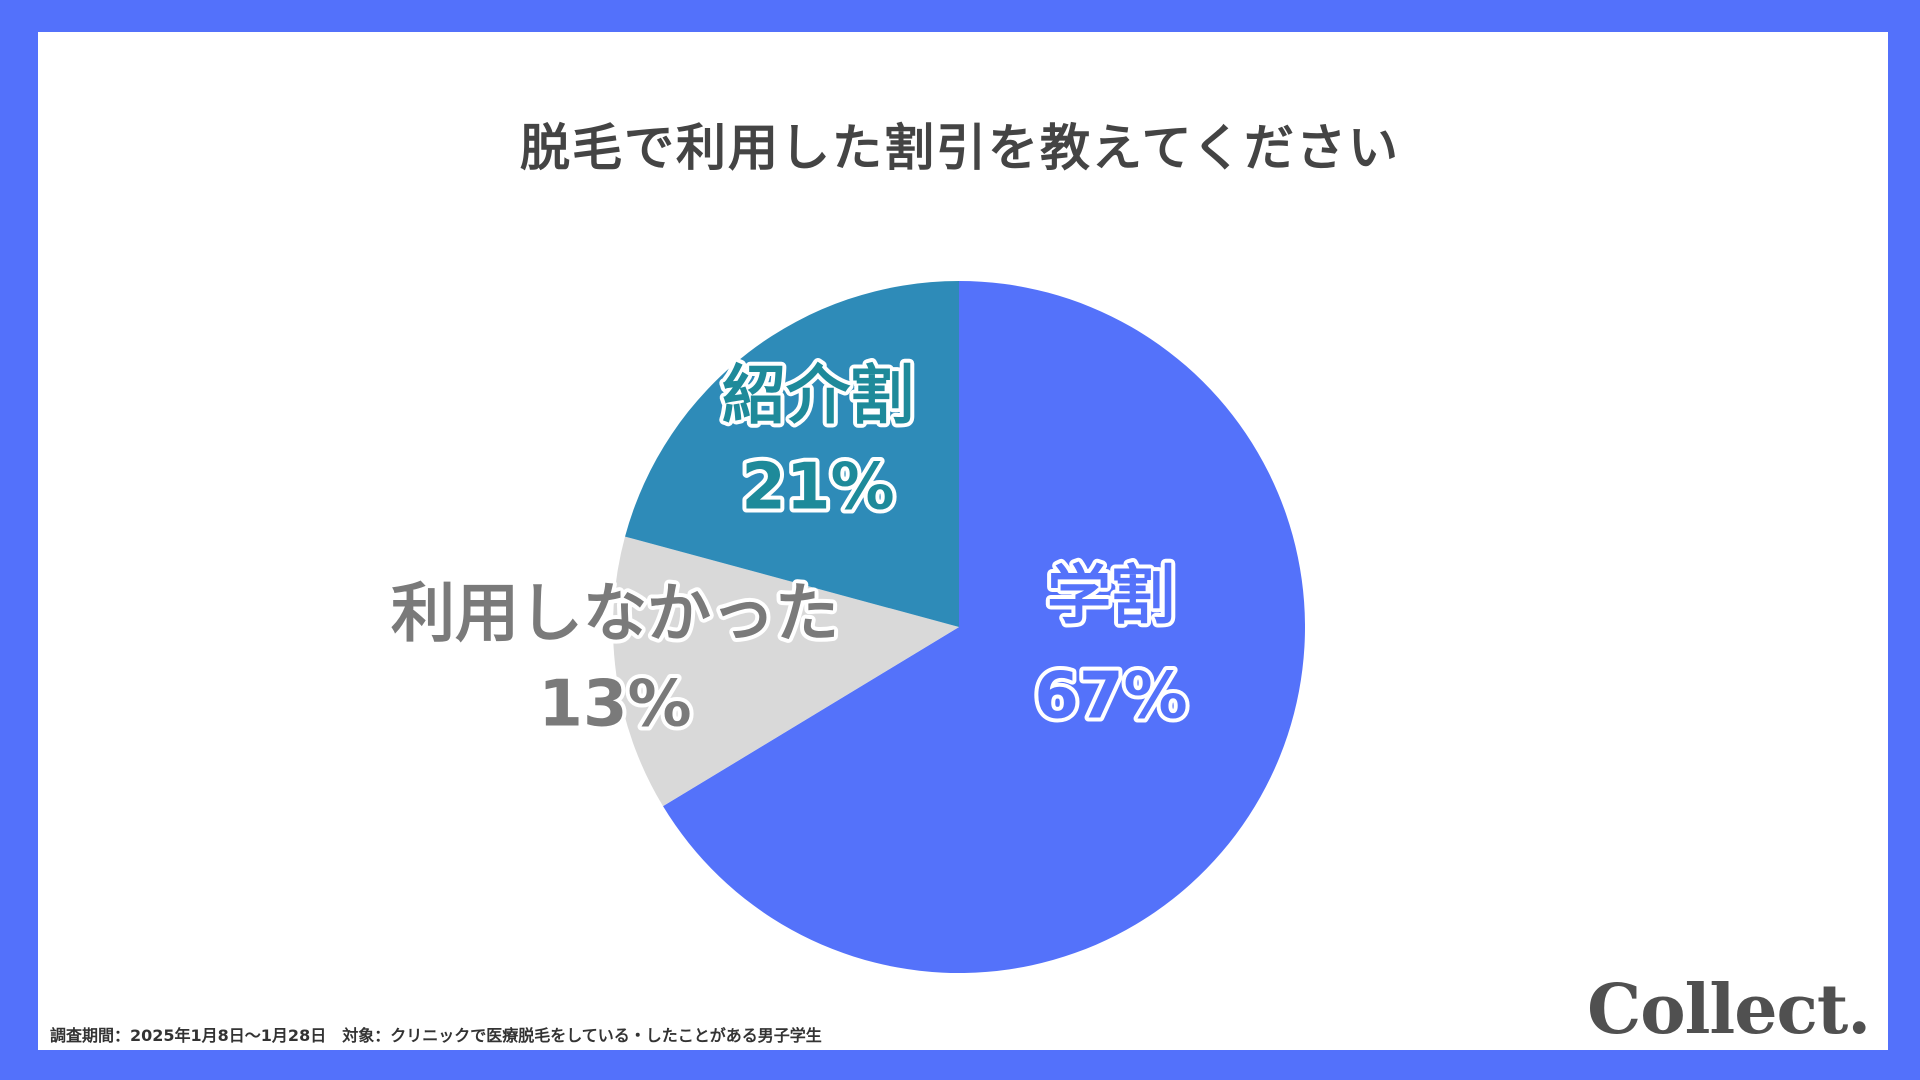  What do you see at coordinates (818, 397) in the screenshot?
I see `slice-label: 紹介割` at bounding box center [818, 397].